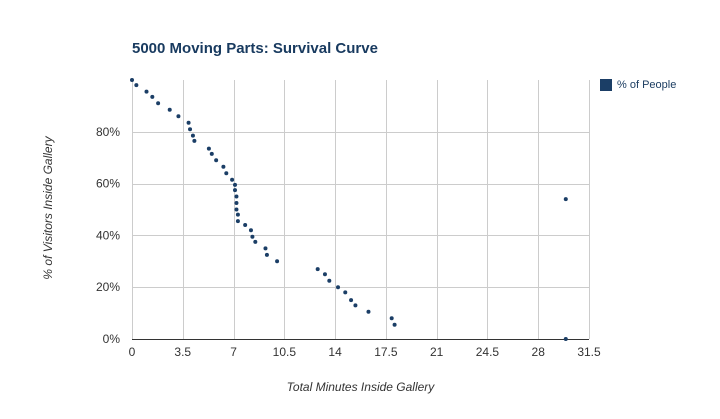  I want to click on chart-title: 5000 Moving Parts: Survival Curve, so click(255, 48).